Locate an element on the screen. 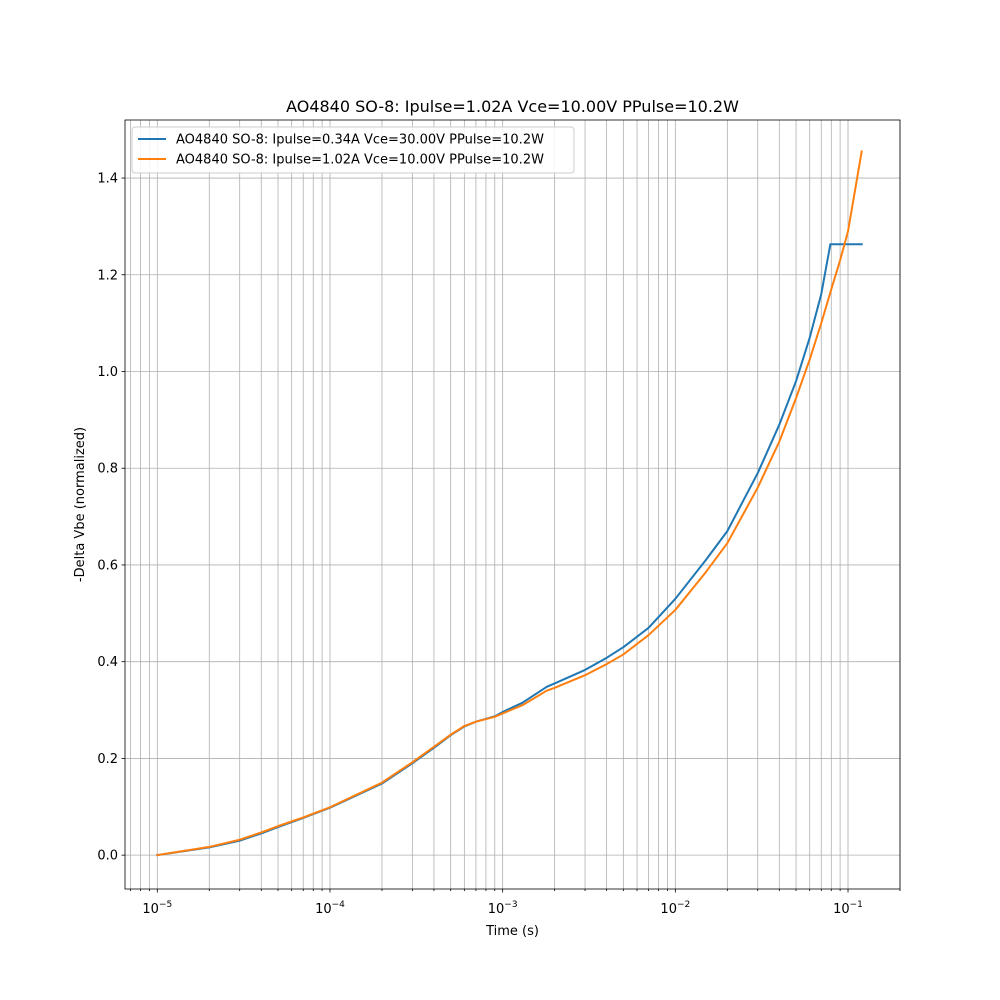  y-tick-label: 1.4 is located at coordinates (107, 179).